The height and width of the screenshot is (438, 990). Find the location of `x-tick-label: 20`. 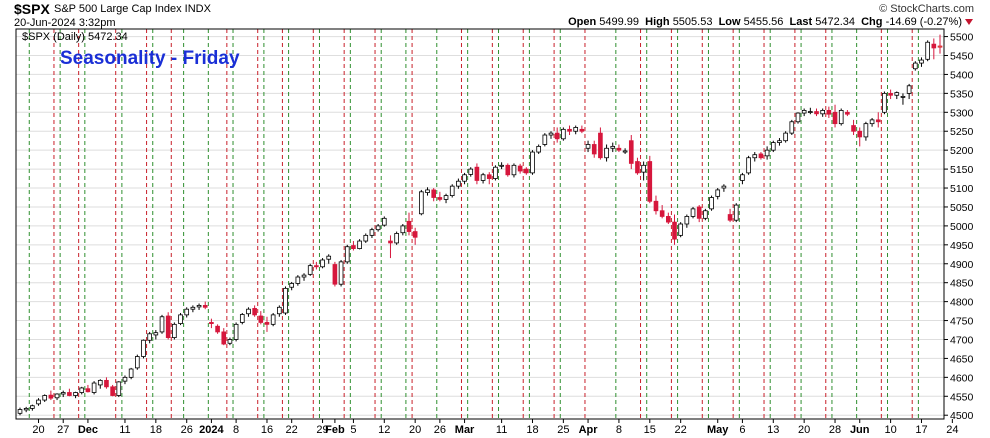

x-tick-label: 20 is located at coordinates (804, 430).